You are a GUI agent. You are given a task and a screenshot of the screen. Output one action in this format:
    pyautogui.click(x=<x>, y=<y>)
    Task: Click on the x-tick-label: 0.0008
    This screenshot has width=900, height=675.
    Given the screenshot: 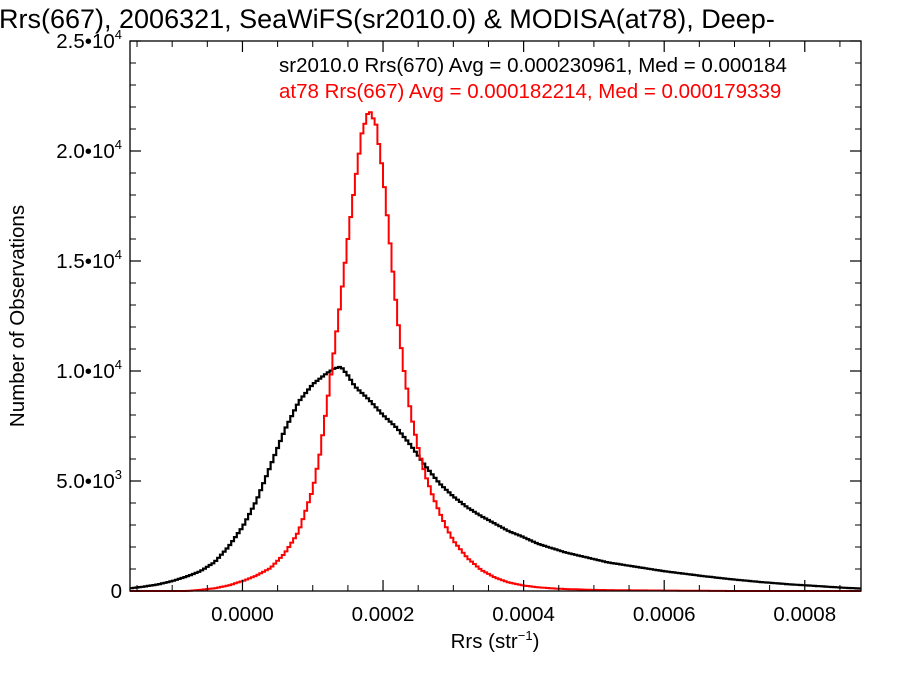 What is the action you would take?
    pyautogui.click(x=804, y=614)
    